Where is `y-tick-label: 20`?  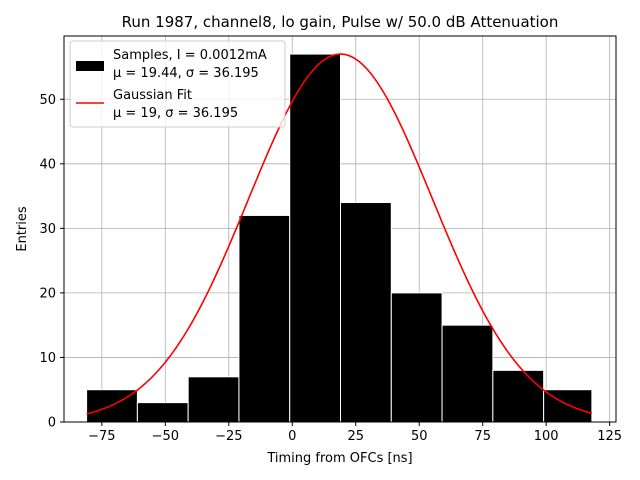
y-tick-label: 20 is located at coordinates (47, 293).